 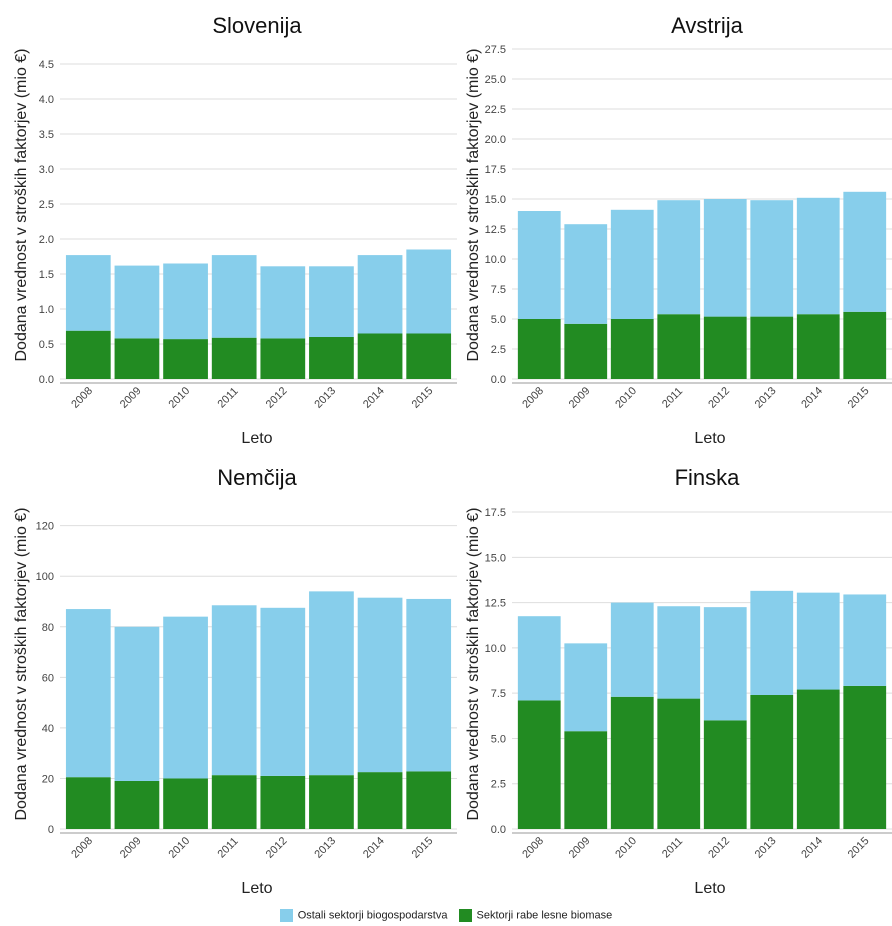 I want to click on legend-item-lesna: Sektorji rabe lesne biomase, so click(x=535, y=915).